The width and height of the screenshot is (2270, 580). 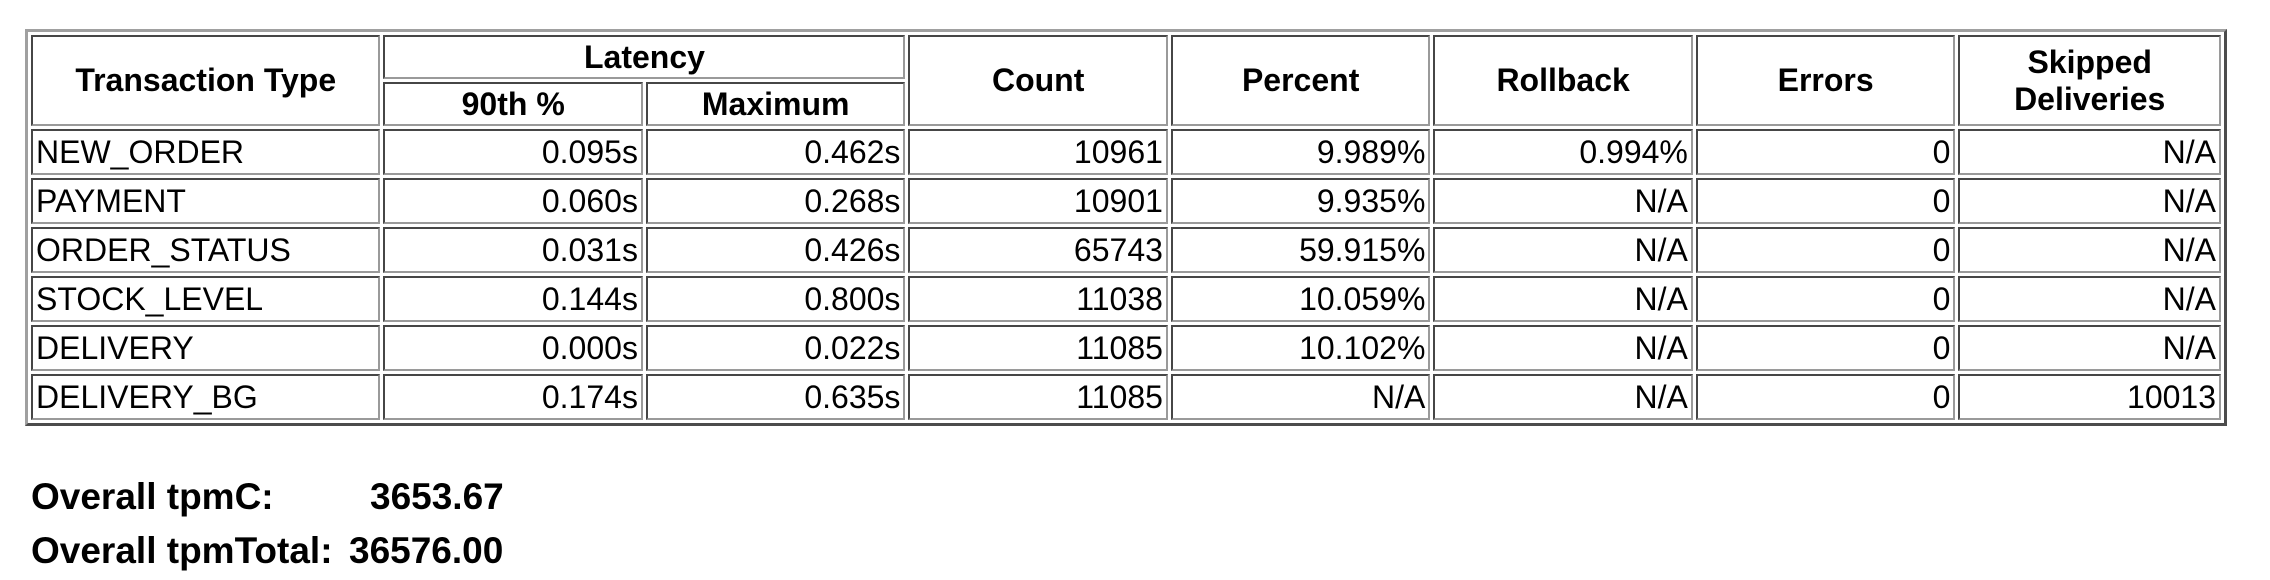 What do you see at coordinates (775, 152) in the screenshot?
I see `cell-latency-maximum: 0.462s` at bounding box center [775, 152].